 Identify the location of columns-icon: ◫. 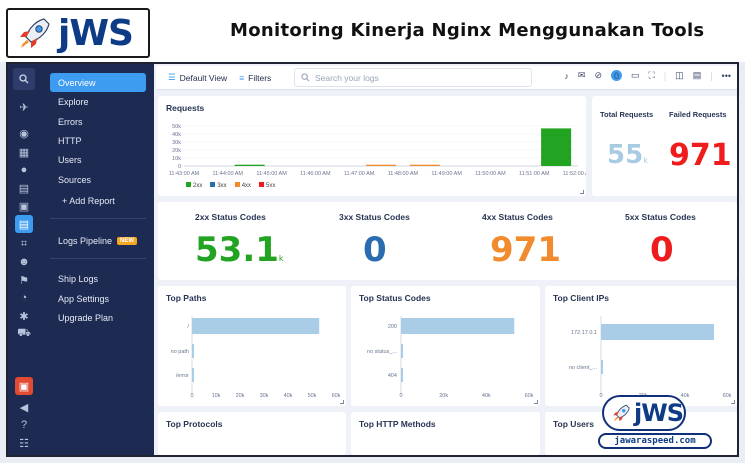
(679, 75).